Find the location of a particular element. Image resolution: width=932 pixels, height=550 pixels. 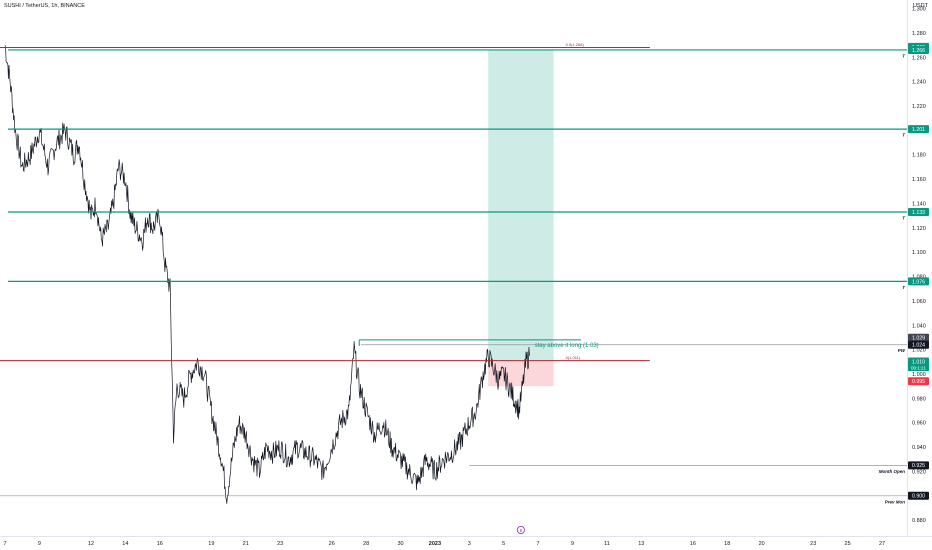

level-tag-3: 1.076 is located at coordinates (918, 282).